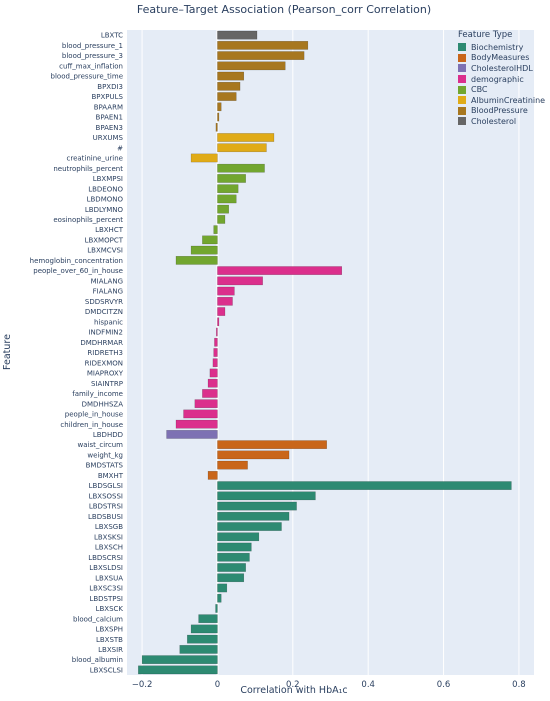 This screenshot has height=701, width=550. I want to click on y-tick-label: LBDMONO, so click(105, 200).